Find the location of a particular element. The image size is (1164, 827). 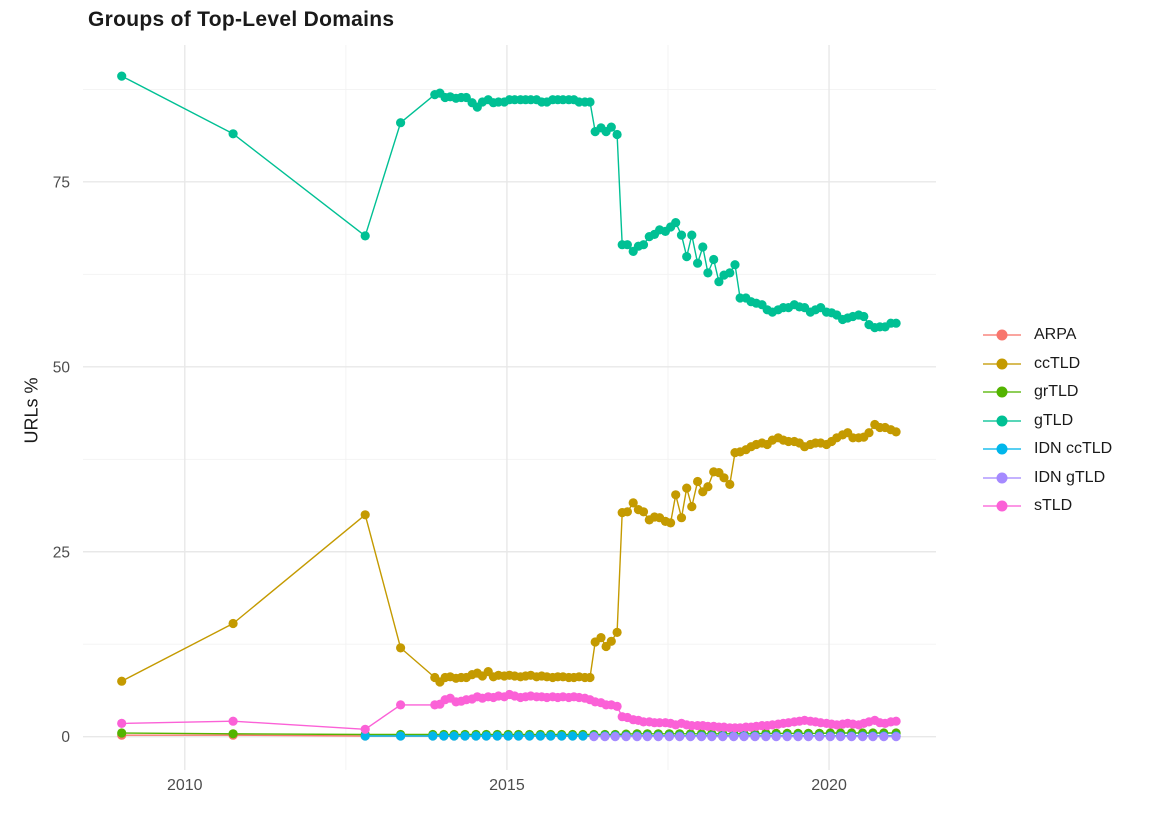

y-tick-label: 0 is located at coordinates (65, 737).